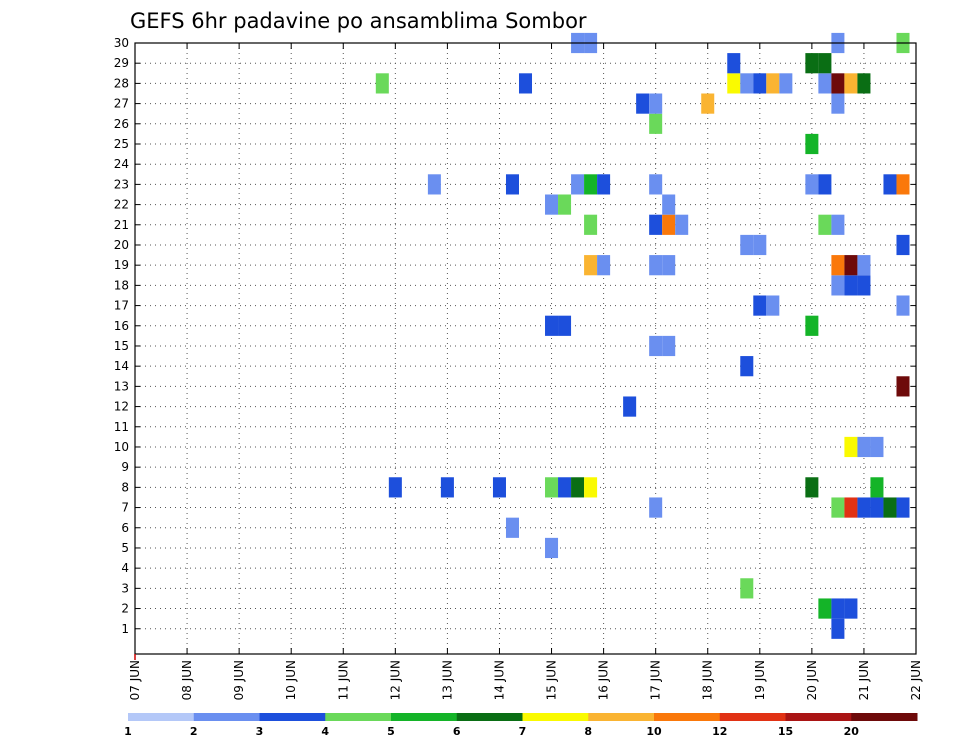 The image size is (960, 742). What do you see at coordinates (125, 508) in the screenshot?
I see `y-tick-label: 7` at bounding box center [125, 508].